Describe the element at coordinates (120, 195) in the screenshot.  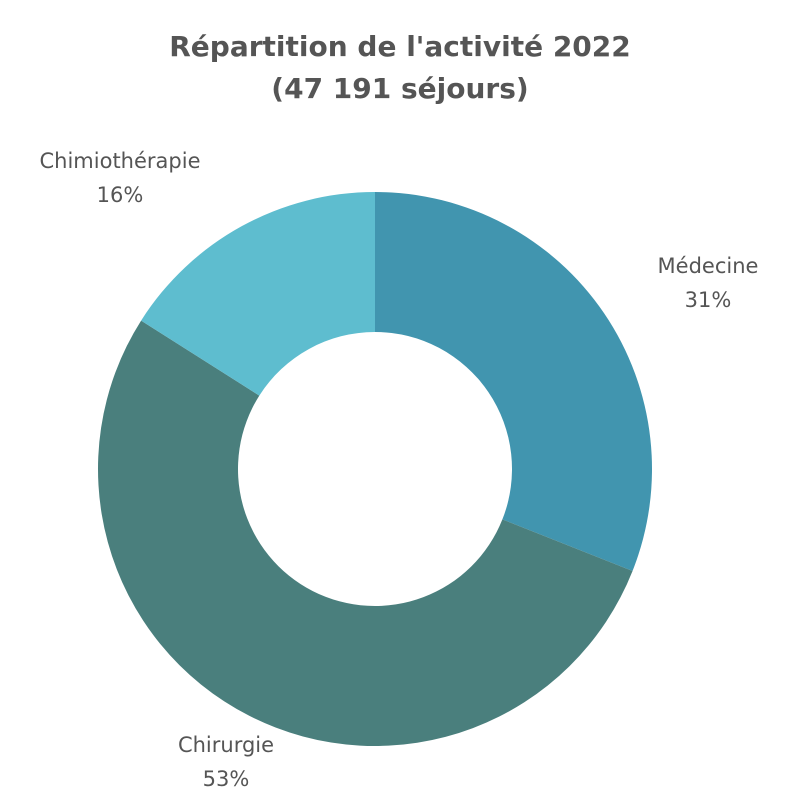
I see `slice-value-label: 16%` at that location.